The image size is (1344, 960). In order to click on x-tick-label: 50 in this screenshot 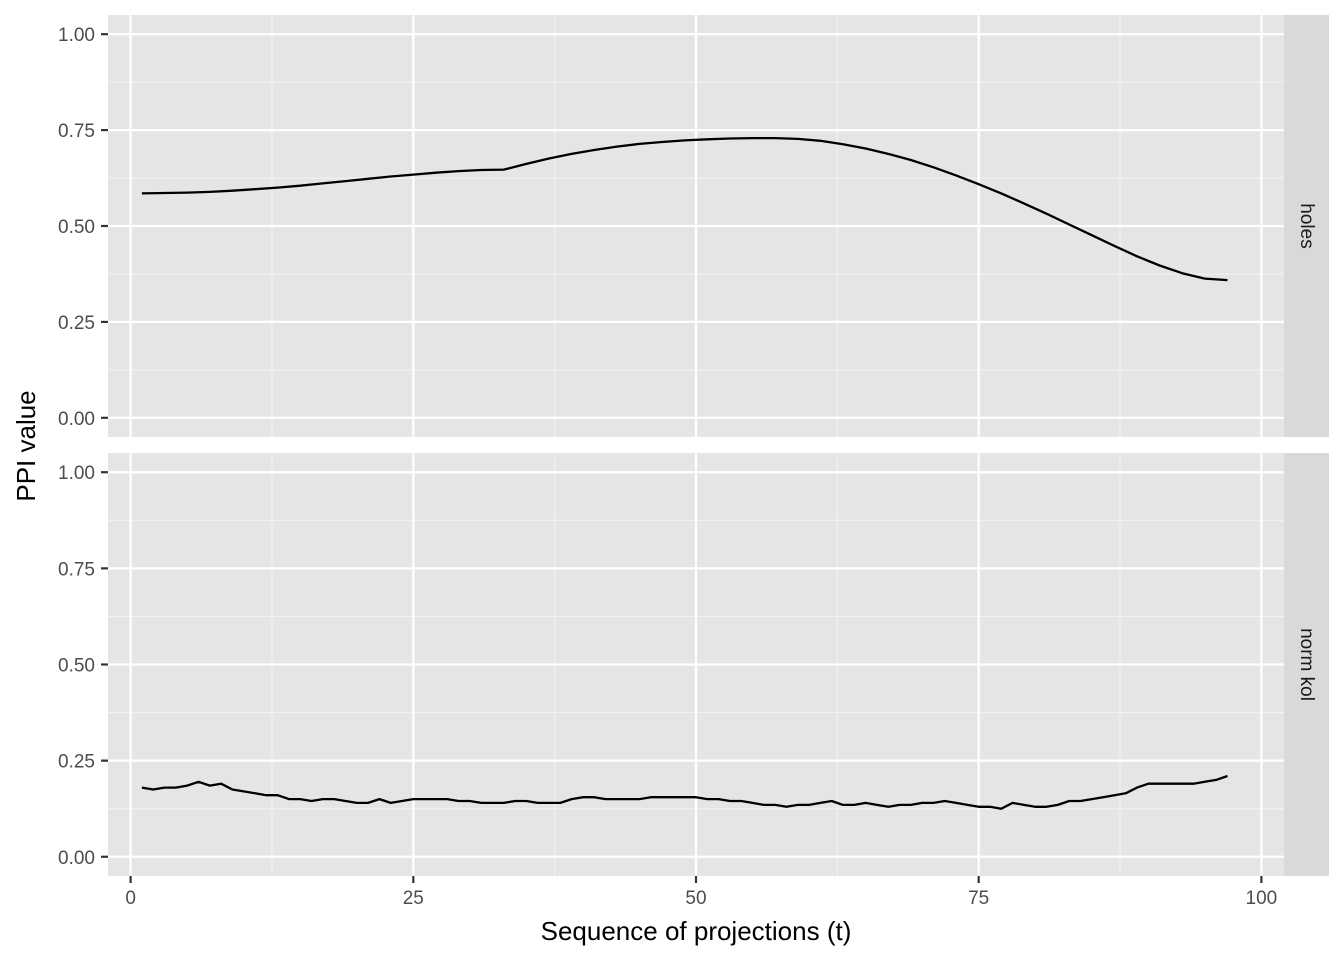, I will do `click(695, 898)`.